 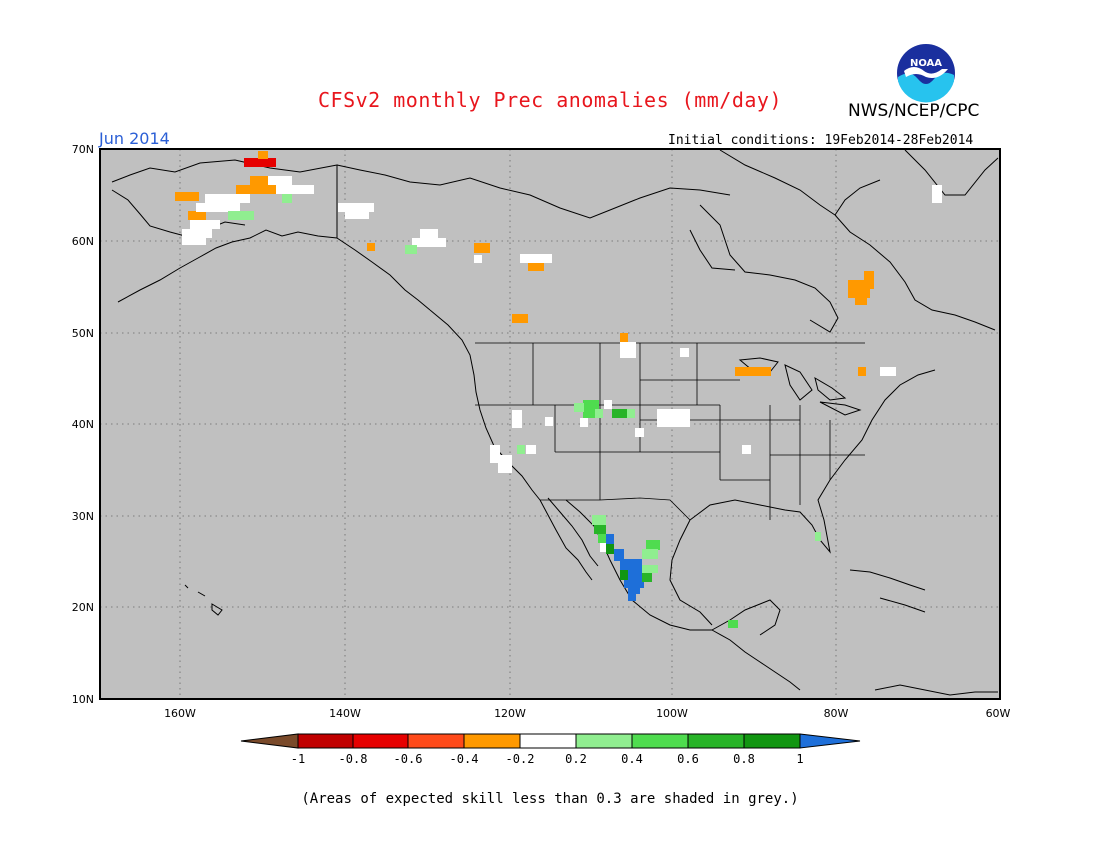 I want to click on colorbar-label: -0.6, so click(x=408, y=759).